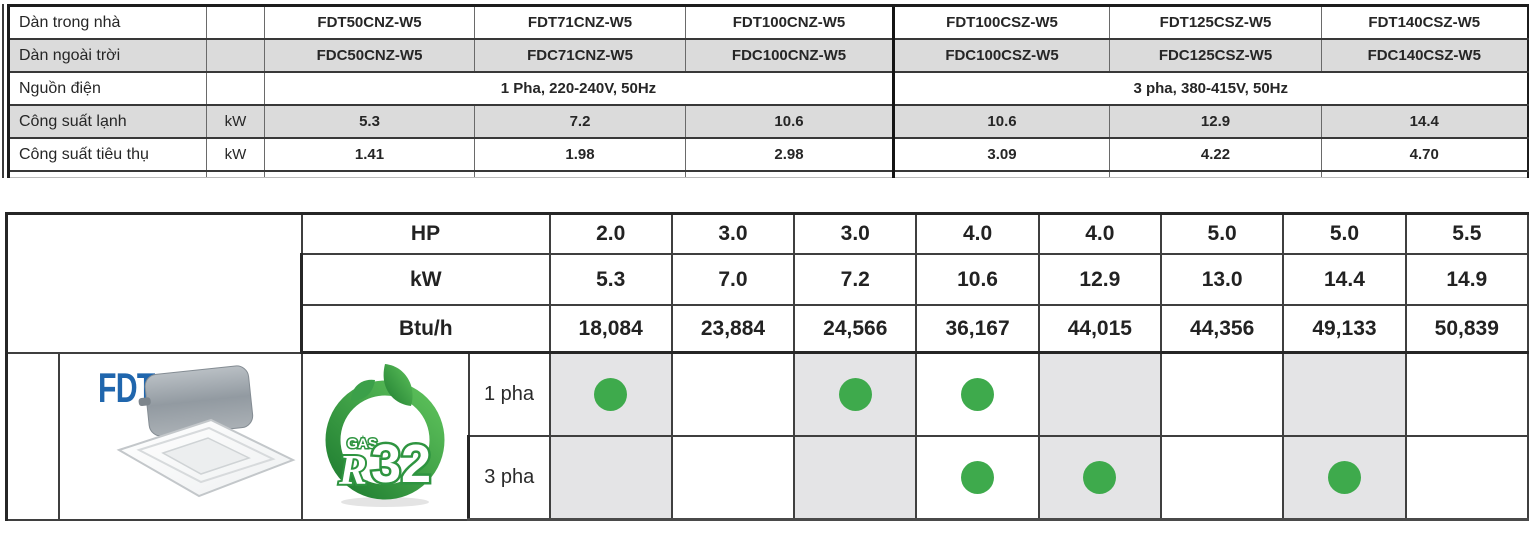 The width and height of the screenshot is (1530, 537). Describe the element at coordinates (107, 88) in the screenshot. I see `row-label: Nguồn điện` at that location.